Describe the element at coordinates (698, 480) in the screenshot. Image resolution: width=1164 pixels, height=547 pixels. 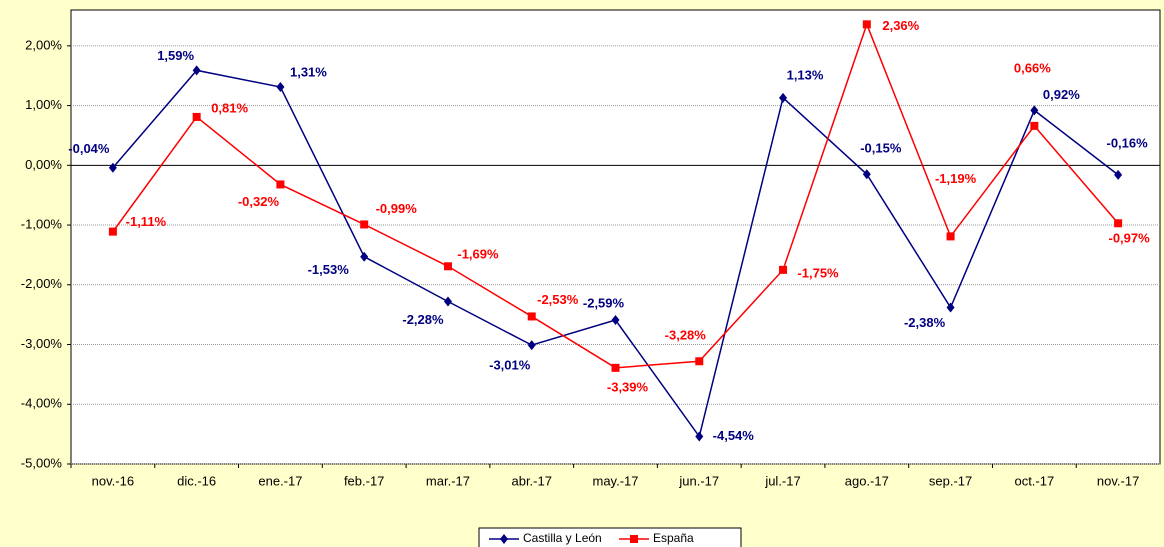
I see `x-tick-label: jun.-17` at that location.